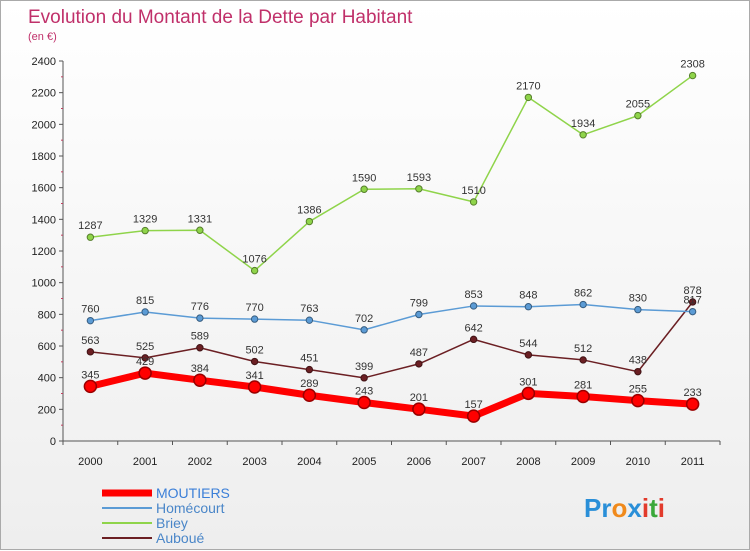 This screenshot has width=750, height=551. What do you see at coordinates (364, 178) in the screenshot?
I see `data-label: 1590` at bounding box center [364, 178].